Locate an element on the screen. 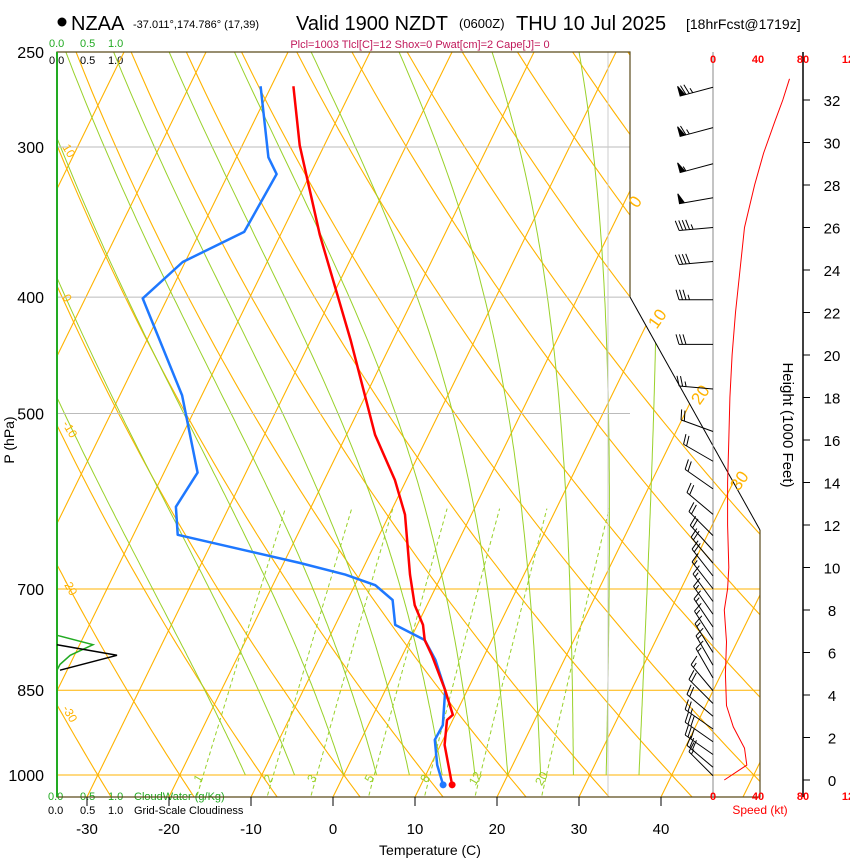 The width and height of the screenshot is (850, 860). wind-panel is located at coordinates (732, 429).